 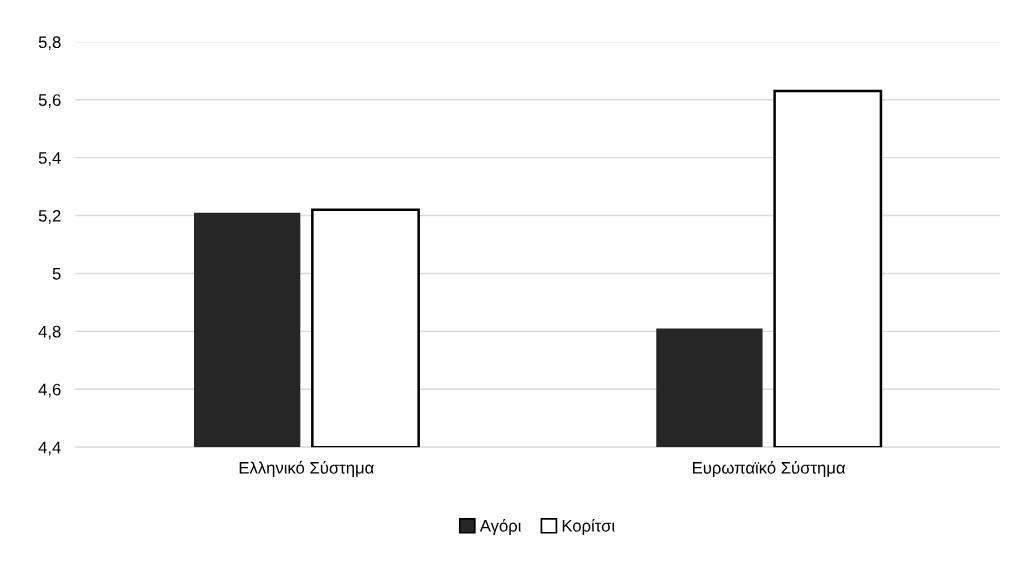 I want to click on y-tick-label: 5,4, so click(x=49, y=159).